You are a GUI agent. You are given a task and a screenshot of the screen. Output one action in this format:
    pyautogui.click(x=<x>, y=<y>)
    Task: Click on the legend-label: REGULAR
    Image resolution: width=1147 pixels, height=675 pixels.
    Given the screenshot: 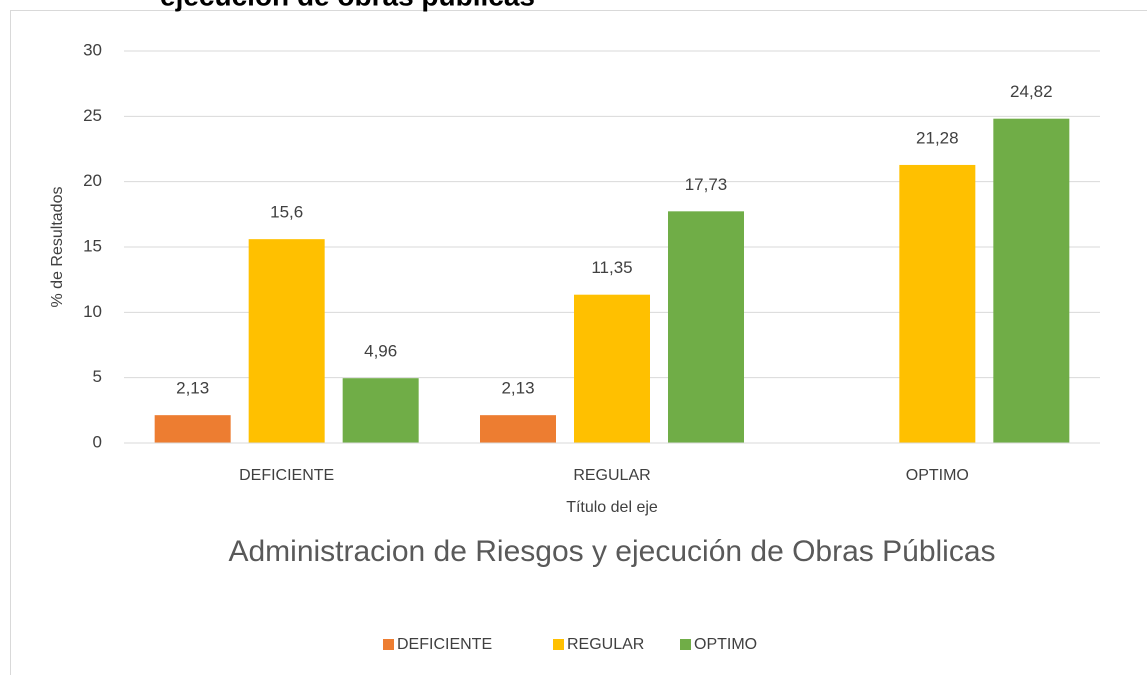 What is the action you would take?
    pyautogui.click(x=605, y=644)
    